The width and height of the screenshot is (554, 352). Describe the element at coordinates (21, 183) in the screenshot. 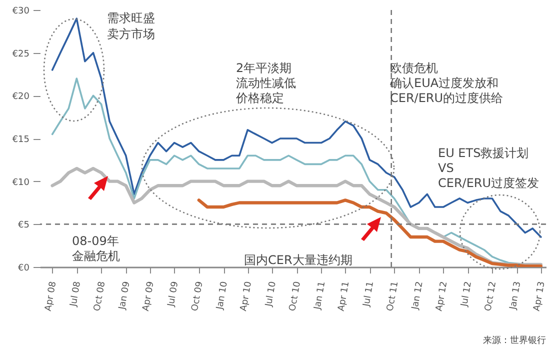

I see `y-tick-label: €10` at that location.